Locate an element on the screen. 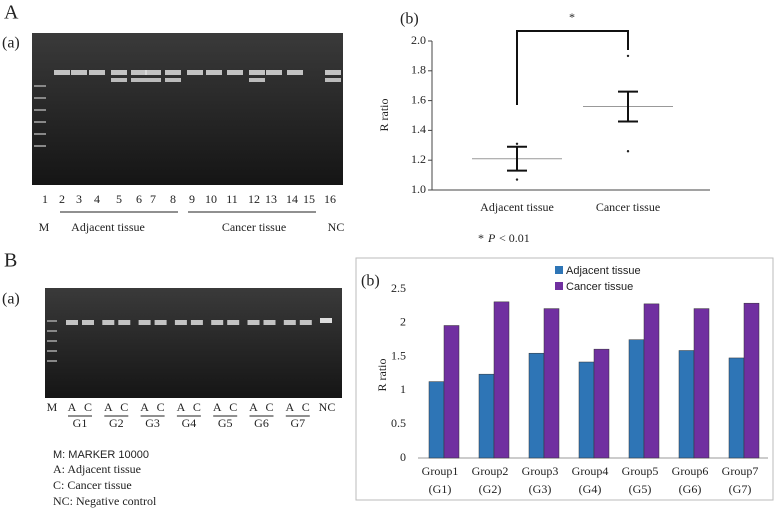 The image size is (778, 511). x-tick-sublabel: (G5) is located at coordinates (640, 489).